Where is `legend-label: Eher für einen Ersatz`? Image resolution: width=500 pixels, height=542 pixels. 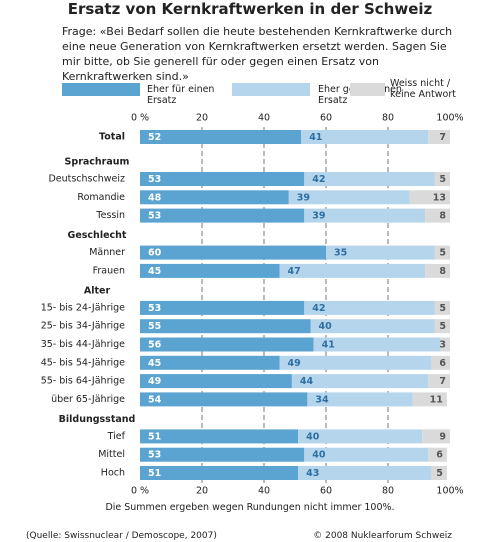
legend-label: Eher für einen Ersatz is located at coordinates (181, 95).